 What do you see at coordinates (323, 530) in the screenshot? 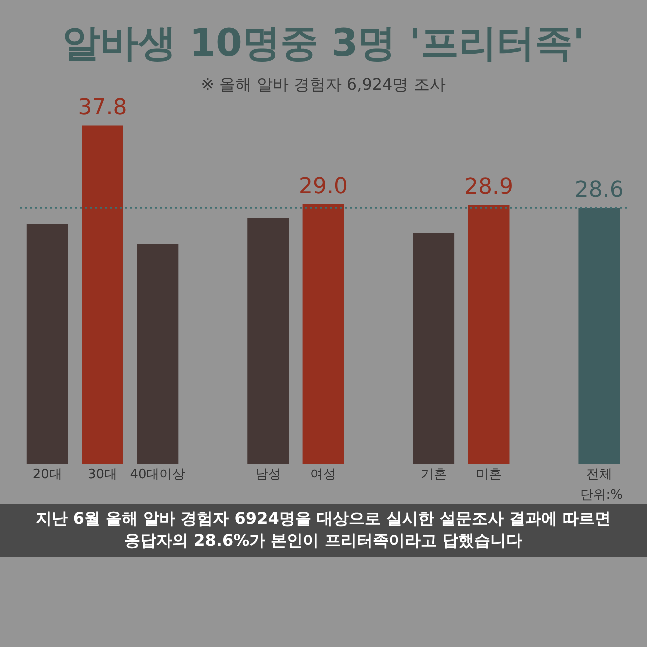
I see `text: 지난 6월 올해 알바 경험자 6924명을 대상으로 실시한 설문조사 결과에 따르면 응답자의 28.6%가 본인이 프리터족이라고 답했습니다` at bounding box center [323, 530].